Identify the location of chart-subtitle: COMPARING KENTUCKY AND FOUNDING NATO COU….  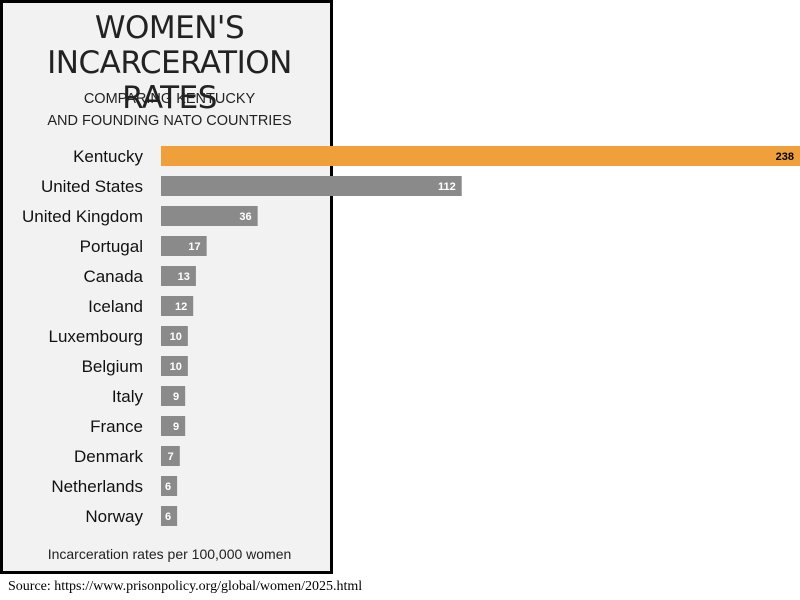
(169, 110).